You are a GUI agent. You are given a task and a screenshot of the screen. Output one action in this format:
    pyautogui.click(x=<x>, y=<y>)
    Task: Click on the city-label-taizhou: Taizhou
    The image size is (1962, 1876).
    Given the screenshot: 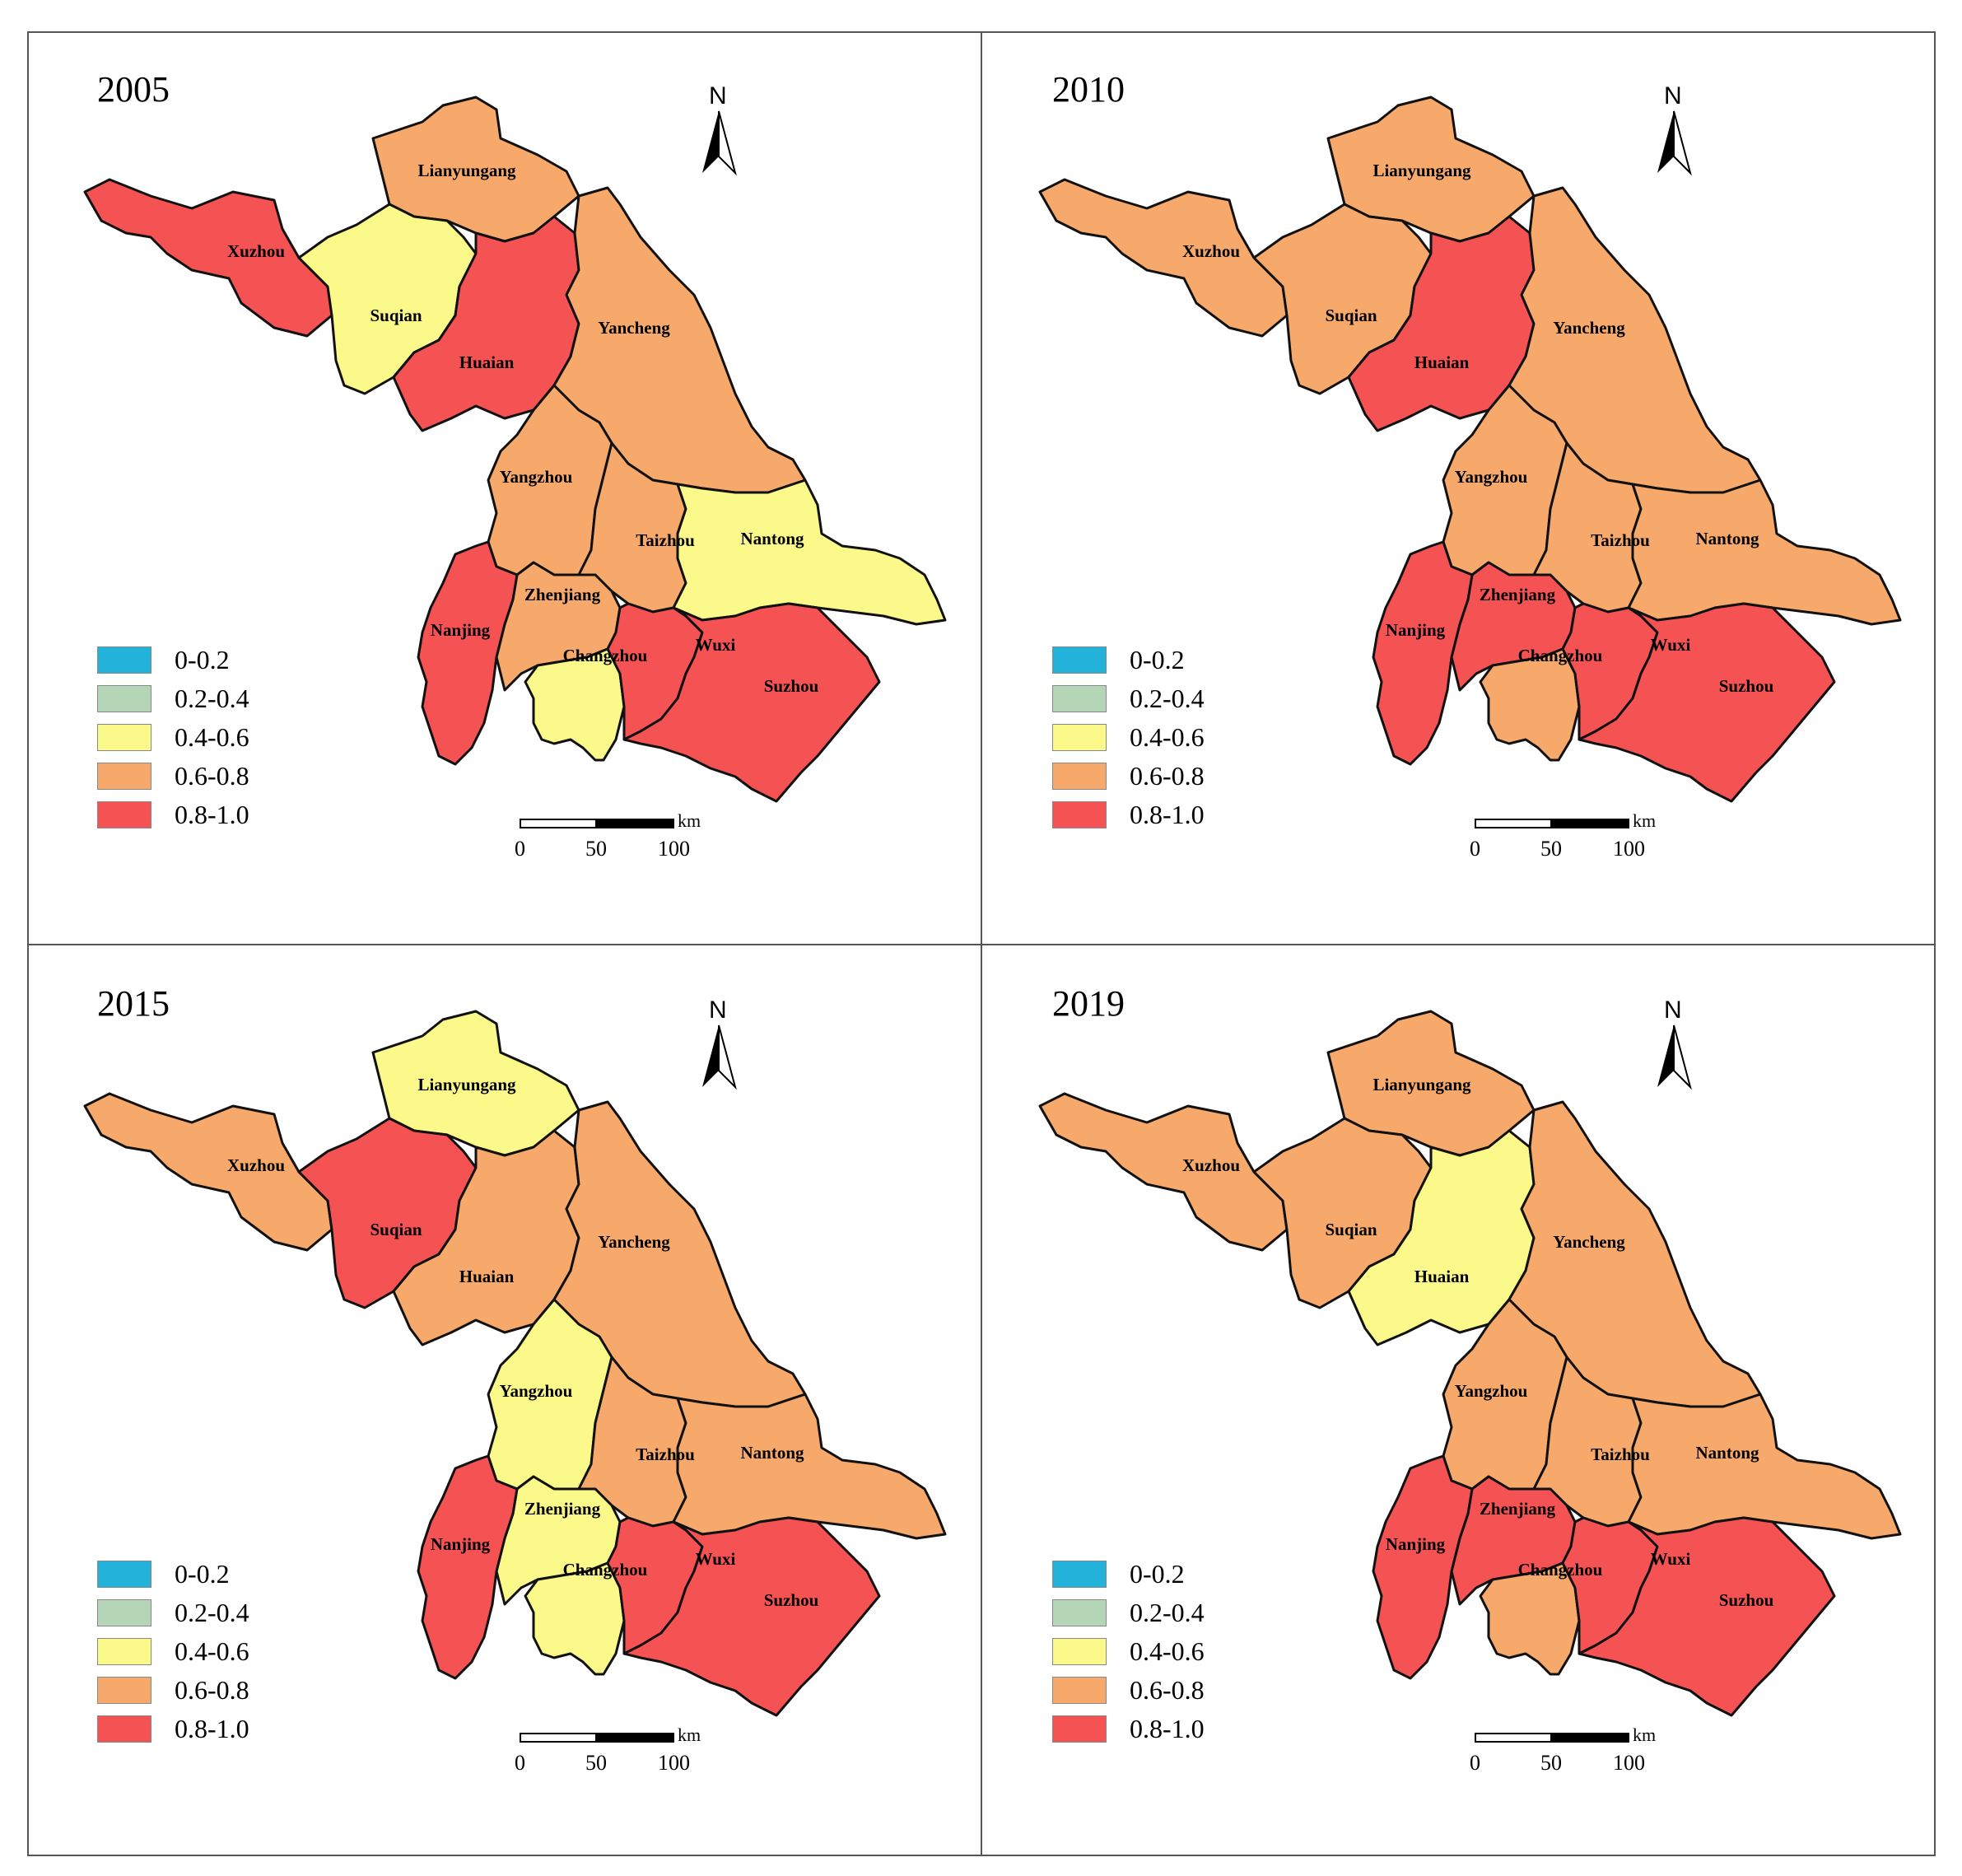 What is the action you would take?
    pyautogui.click(x=666, y=540)
    